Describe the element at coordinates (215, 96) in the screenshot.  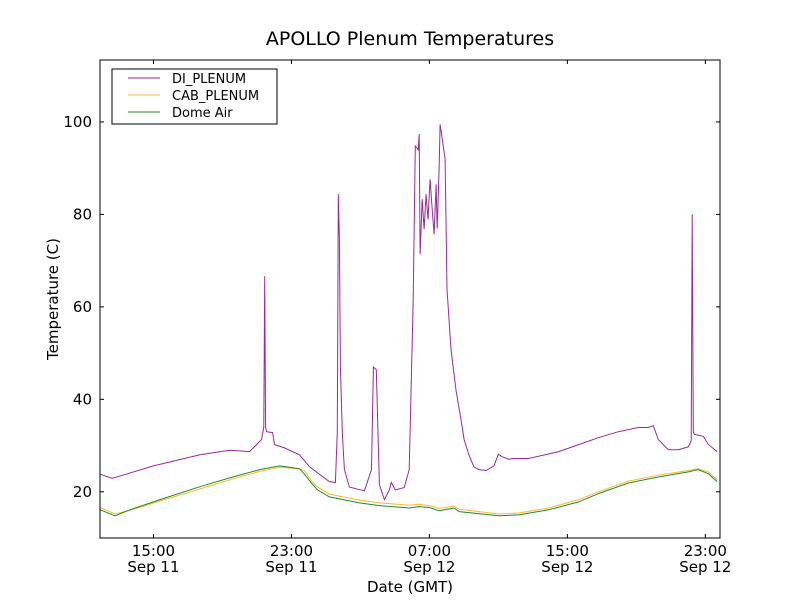
I see `legend-label: CAB_PLENUM` at that location.